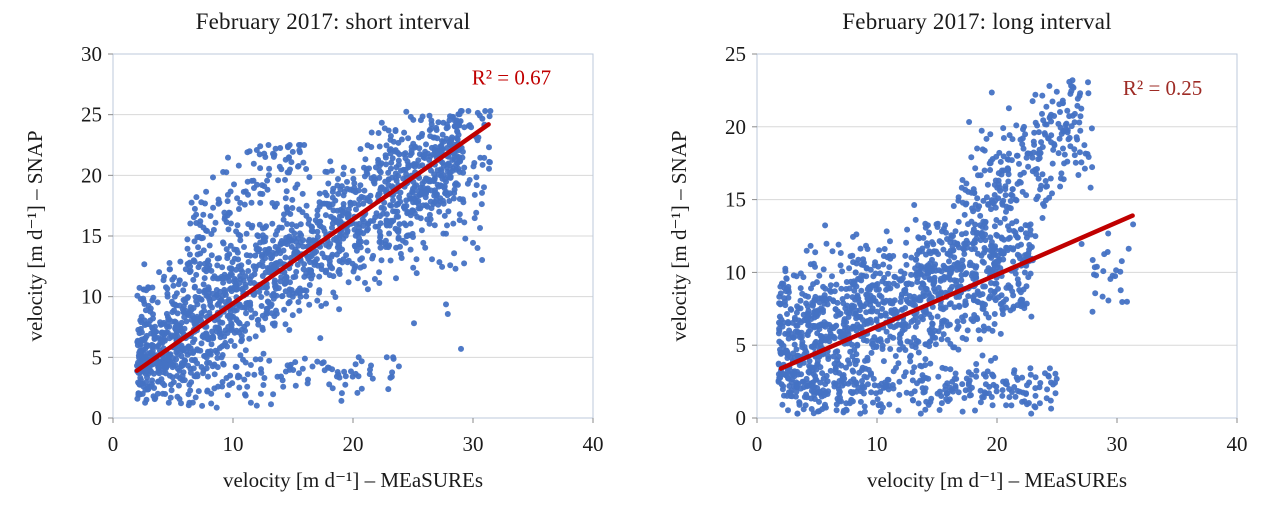 Image resolution: width=1280 pixels, height=516 pixels. I want to click on y-tick-label: 30, so click(91, 54).